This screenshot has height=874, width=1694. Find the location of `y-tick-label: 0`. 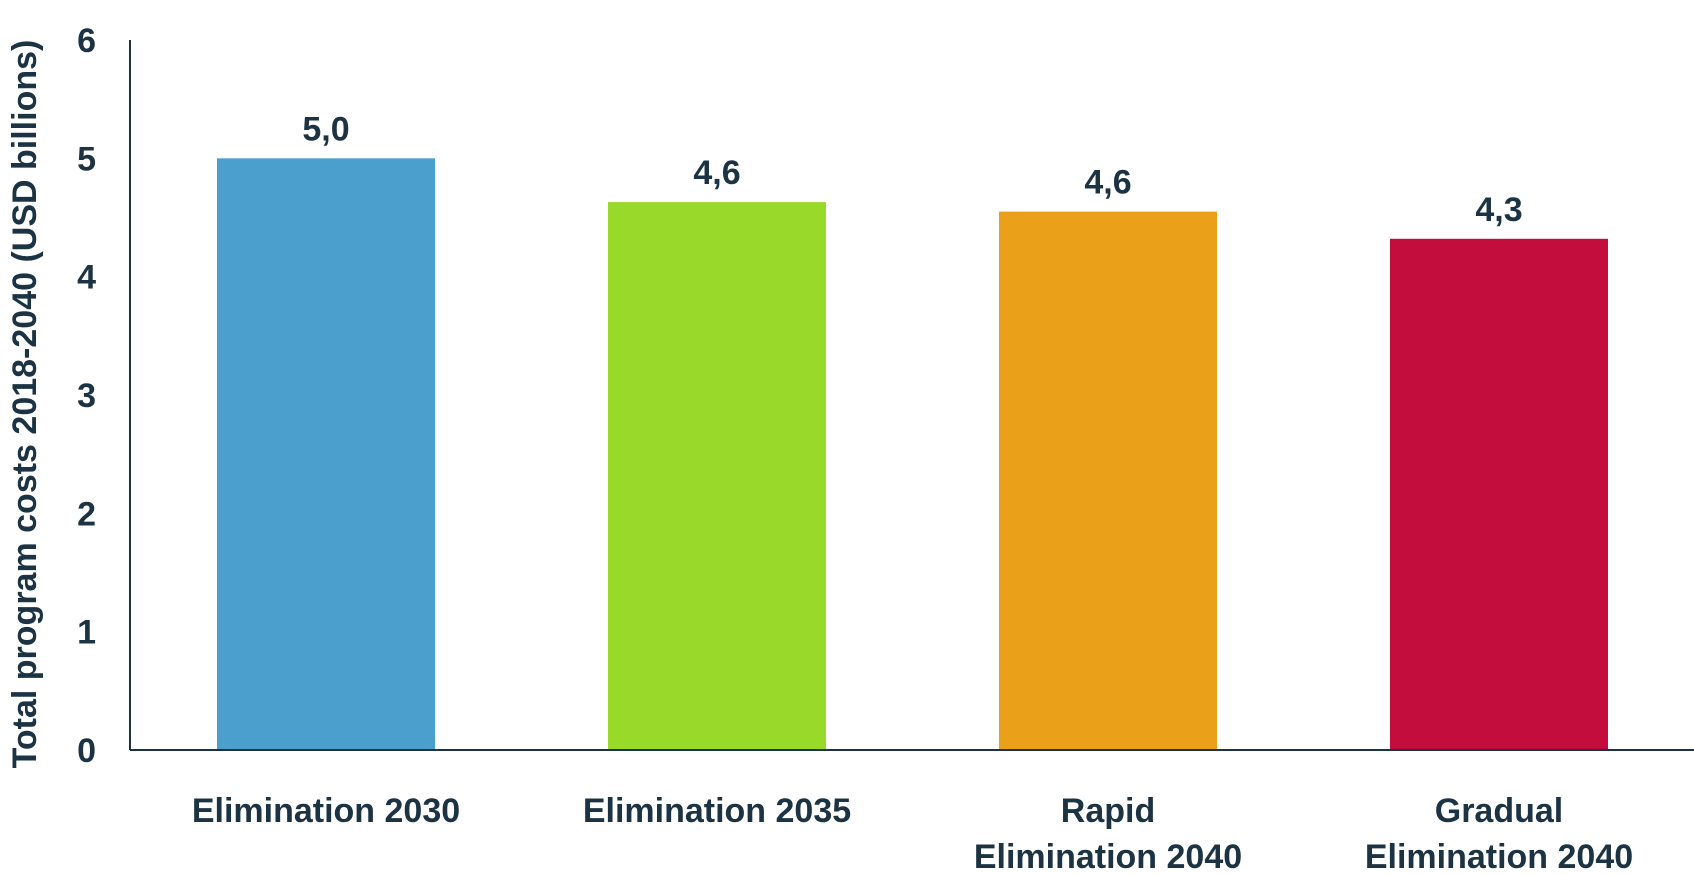

y-tick-label: 0 is located at coordinates (86, 751).